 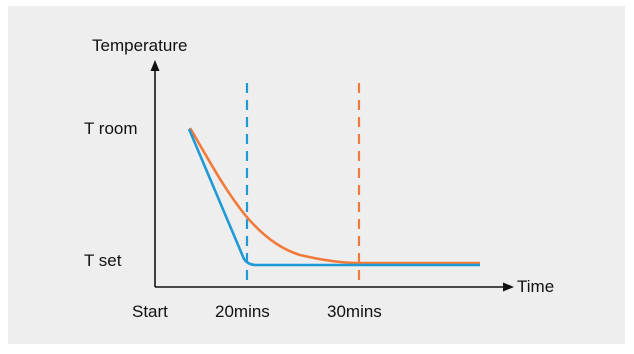 What do you see at coordinates (103, 260) in the screenshot?
I see `y-tick-label-set: T set` at bounding box center [103, 260].